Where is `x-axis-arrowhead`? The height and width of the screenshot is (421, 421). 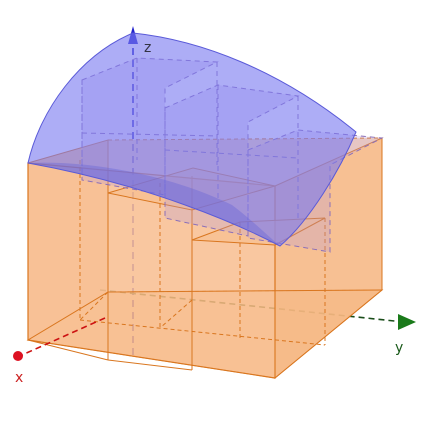
x-axis-arrowhead is located at coordinates (18, 356).